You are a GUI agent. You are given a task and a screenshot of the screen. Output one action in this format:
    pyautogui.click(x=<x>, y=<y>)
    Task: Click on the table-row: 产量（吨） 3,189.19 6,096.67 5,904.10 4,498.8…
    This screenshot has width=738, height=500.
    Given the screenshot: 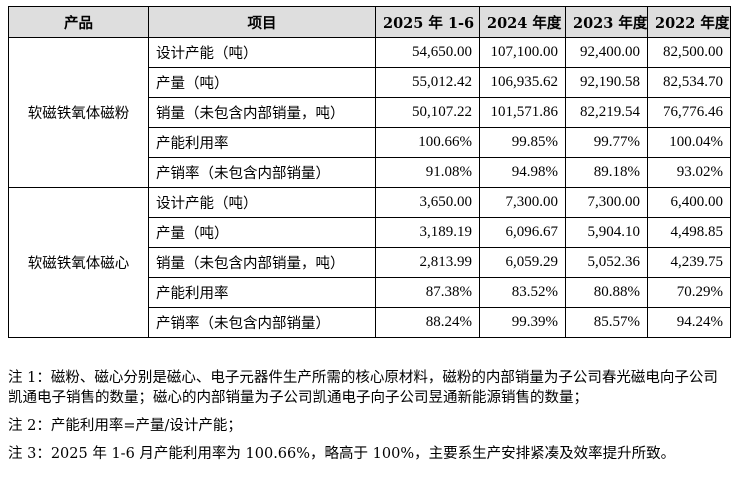 What is the action you would take?
    pyautogui.click(x=370, y=232)
    